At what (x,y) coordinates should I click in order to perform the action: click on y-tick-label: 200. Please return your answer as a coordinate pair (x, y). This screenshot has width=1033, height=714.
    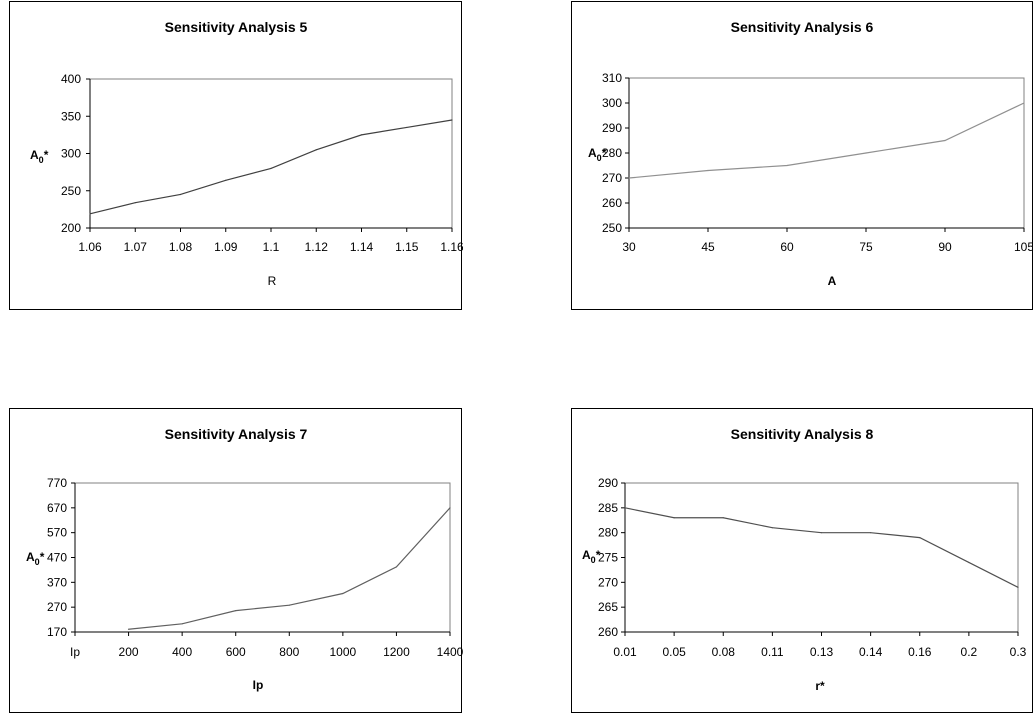
    Looking at the image, I should click on (71, 228).